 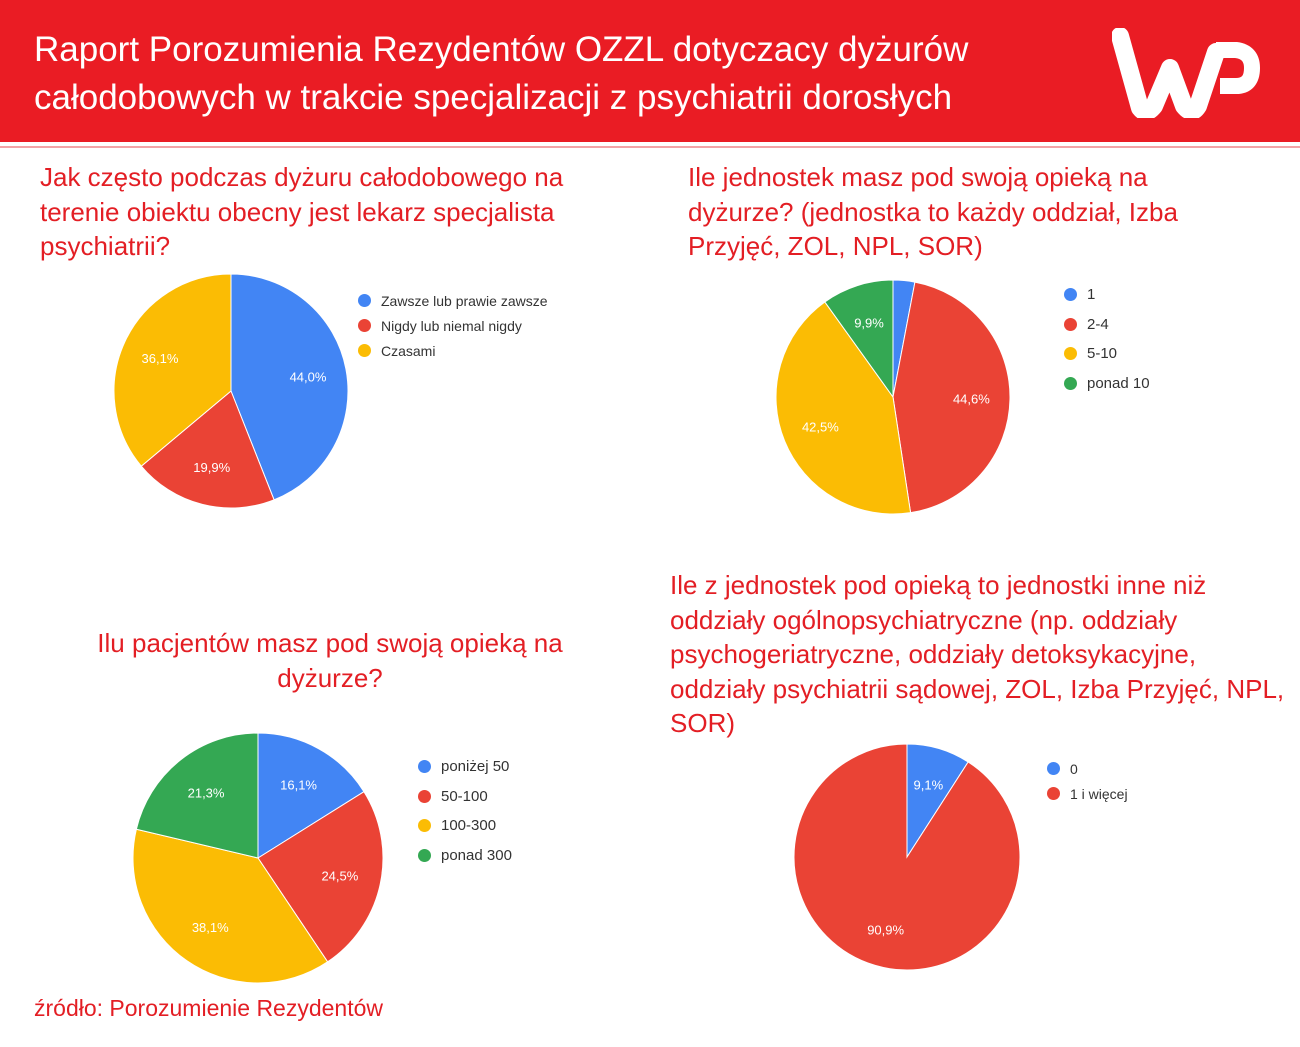 I want to click on slice-label: 36,1%, so click(x=160, y=358).